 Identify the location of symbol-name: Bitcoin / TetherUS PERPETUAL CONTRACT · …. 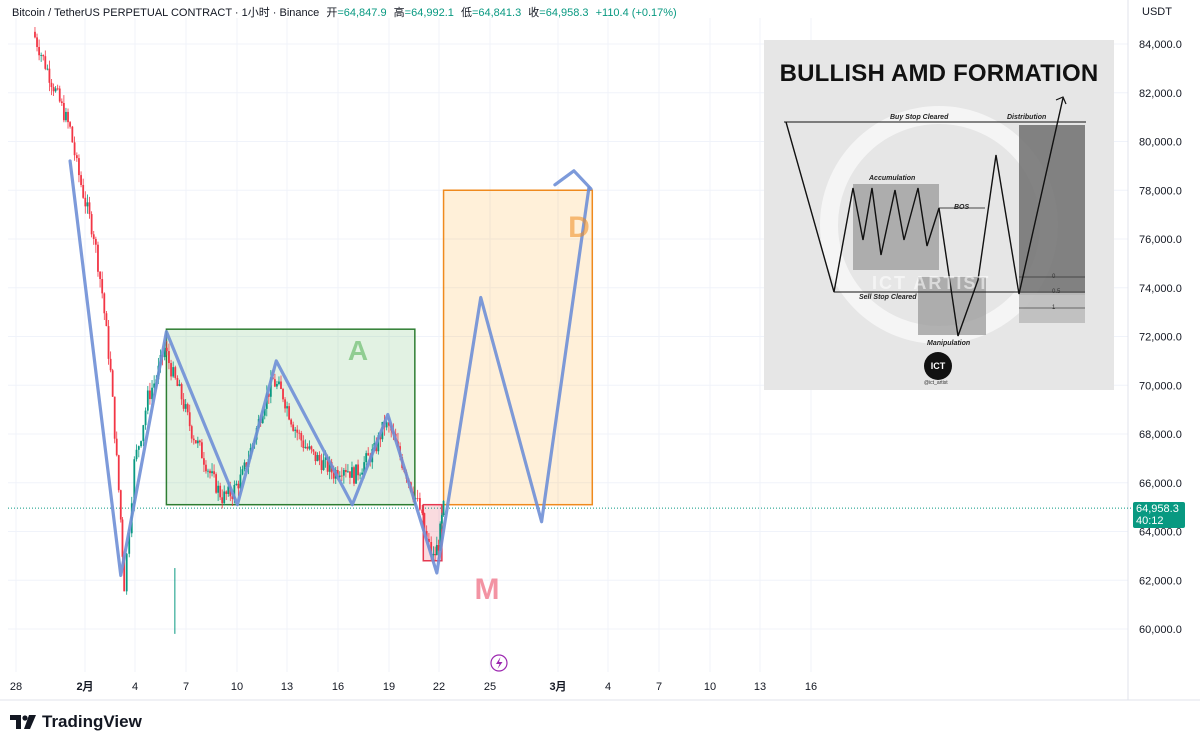
(166, 13).